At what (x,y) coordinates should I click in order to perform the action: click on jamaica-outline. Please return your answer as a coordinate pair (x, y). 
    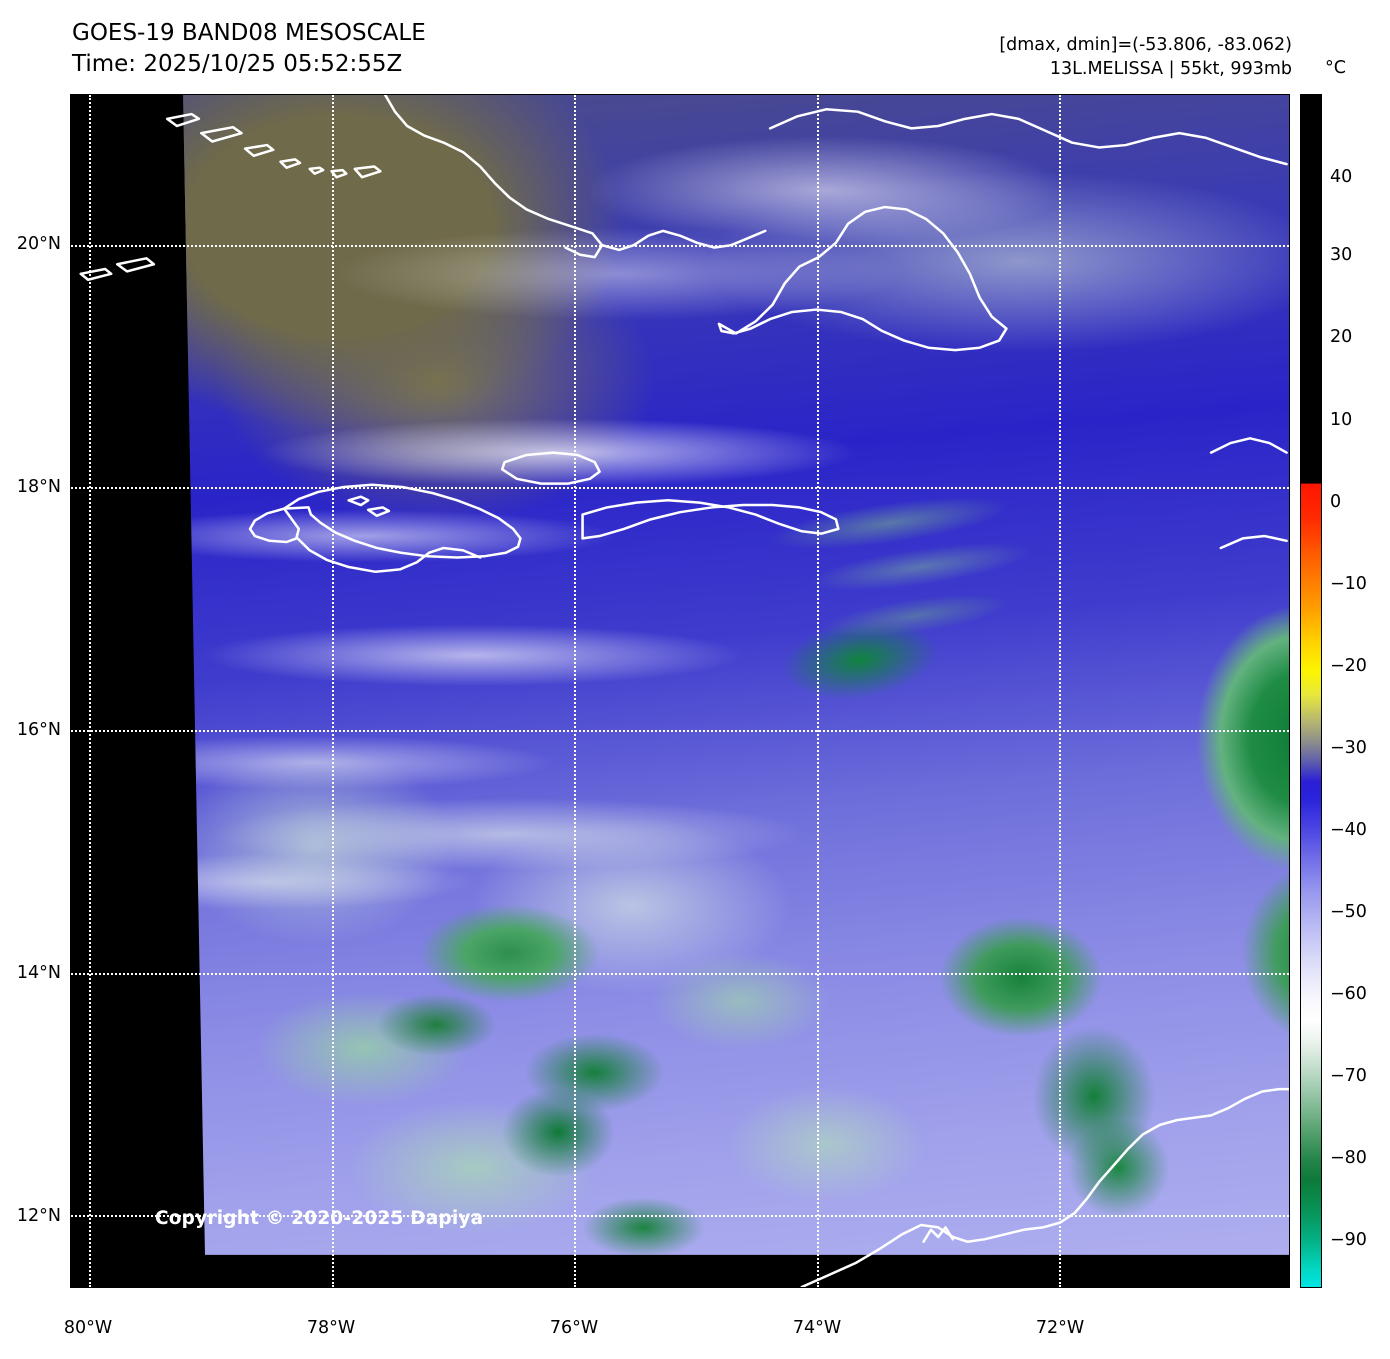
    Looking at the image, I should click on (385, 521).